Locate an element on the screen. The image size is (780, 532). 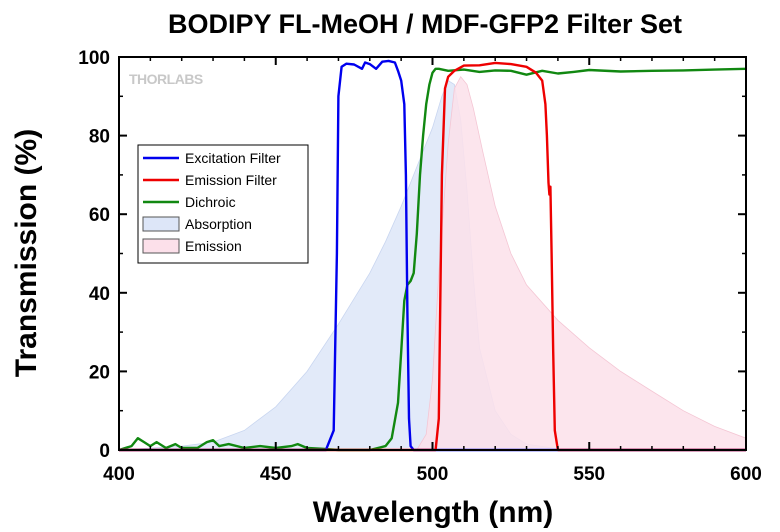
x-tick-label: 550 is located at coordinates (589, 474).